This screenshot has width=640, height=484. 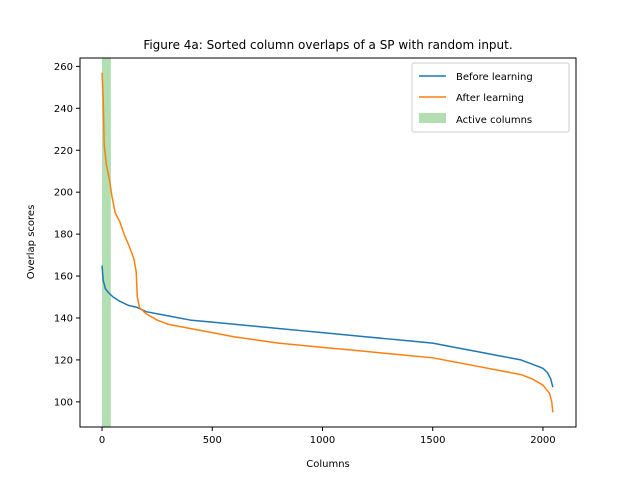 What do you see at coordinates (63, 235) in the screenshot?
I see `y-tick-label-180: 180` at bounding box center [63, 235].